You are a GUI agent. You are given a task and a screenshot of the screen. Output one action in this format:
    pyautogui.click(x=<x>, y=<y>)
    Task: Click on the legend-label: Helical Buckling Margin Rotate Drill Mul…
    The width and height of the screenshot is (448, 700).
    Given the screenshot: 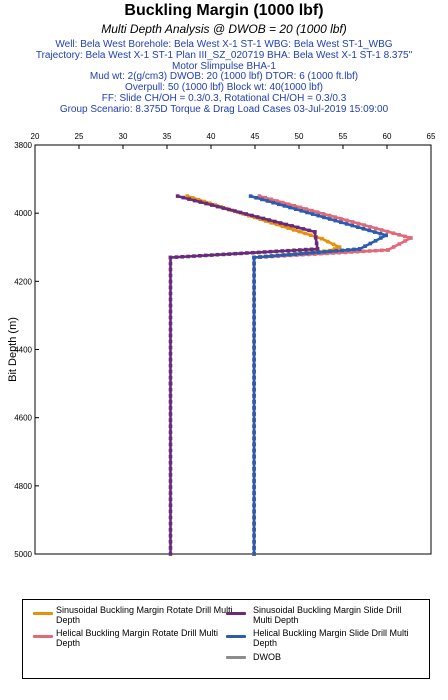 What is the action you would take?
    pyautogui.click(x=137, y=638)
    